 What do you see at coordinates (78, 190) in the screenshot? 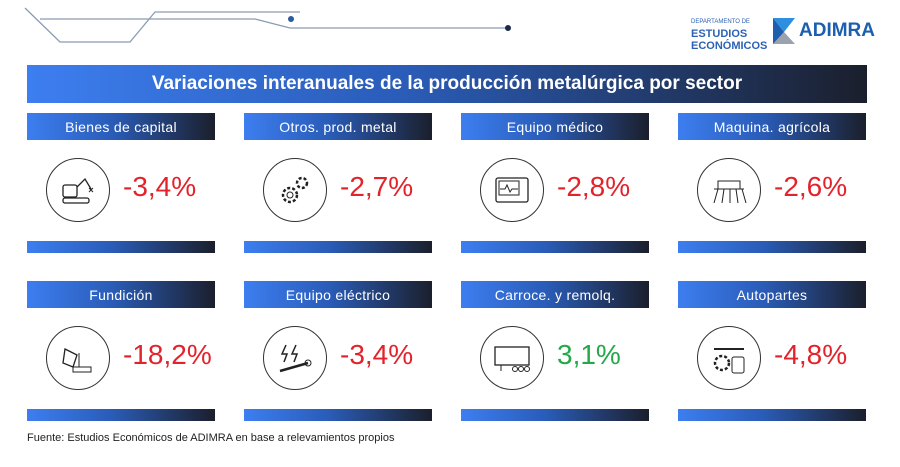
I see `robot-arm-icon` at bounding box center [78, 190].